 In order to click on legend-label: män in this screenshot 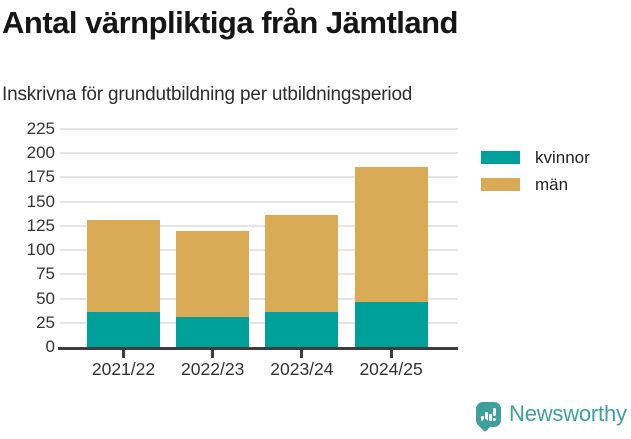, I will do `click(552, 184)`.